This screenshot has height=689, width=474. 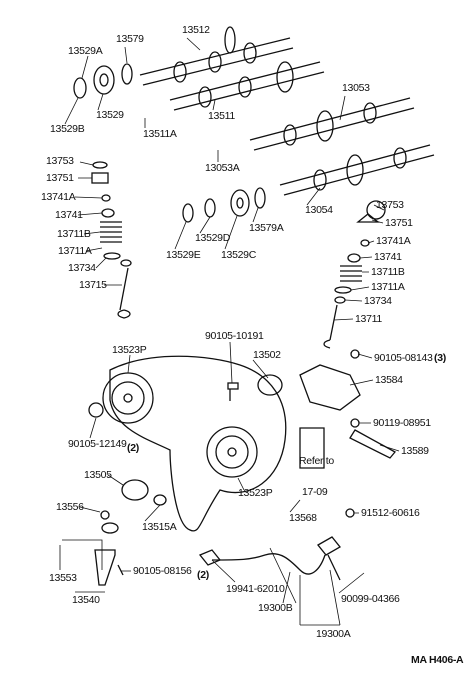 What do you see at coordinates (389, 380) in the screenshot?
I see `part-label: 13584` at bounding box center [389, 380].